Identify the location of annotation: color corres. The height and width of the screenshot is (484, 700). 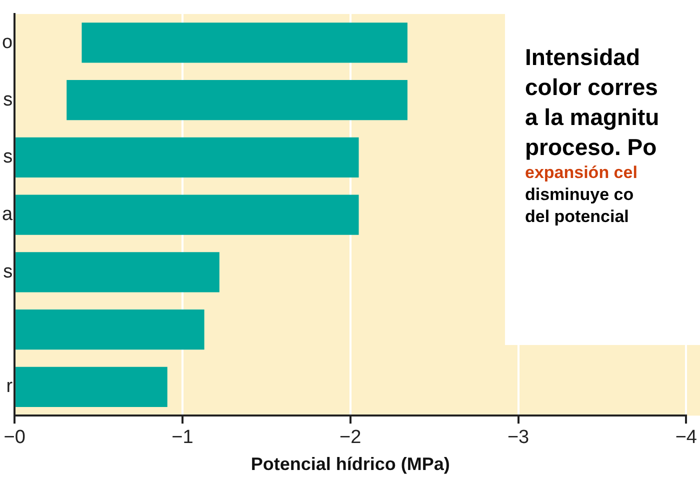
(592, 87).